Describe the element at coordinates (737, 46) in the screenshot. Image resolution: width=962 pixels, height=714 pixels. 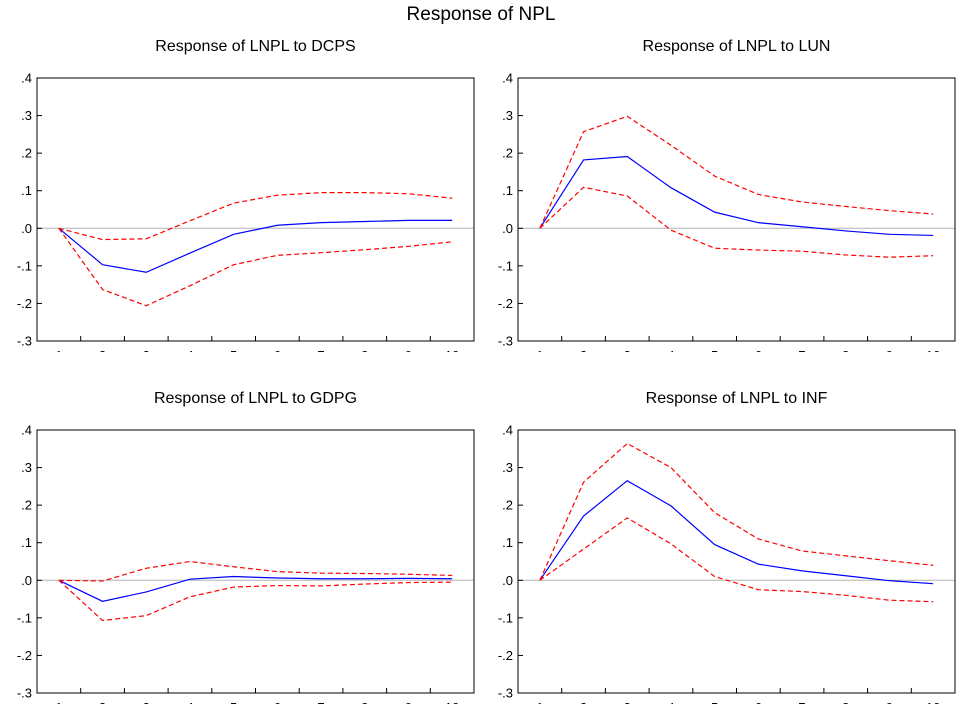
I see `chart-title: Response of LNPL to LUN` at that location.